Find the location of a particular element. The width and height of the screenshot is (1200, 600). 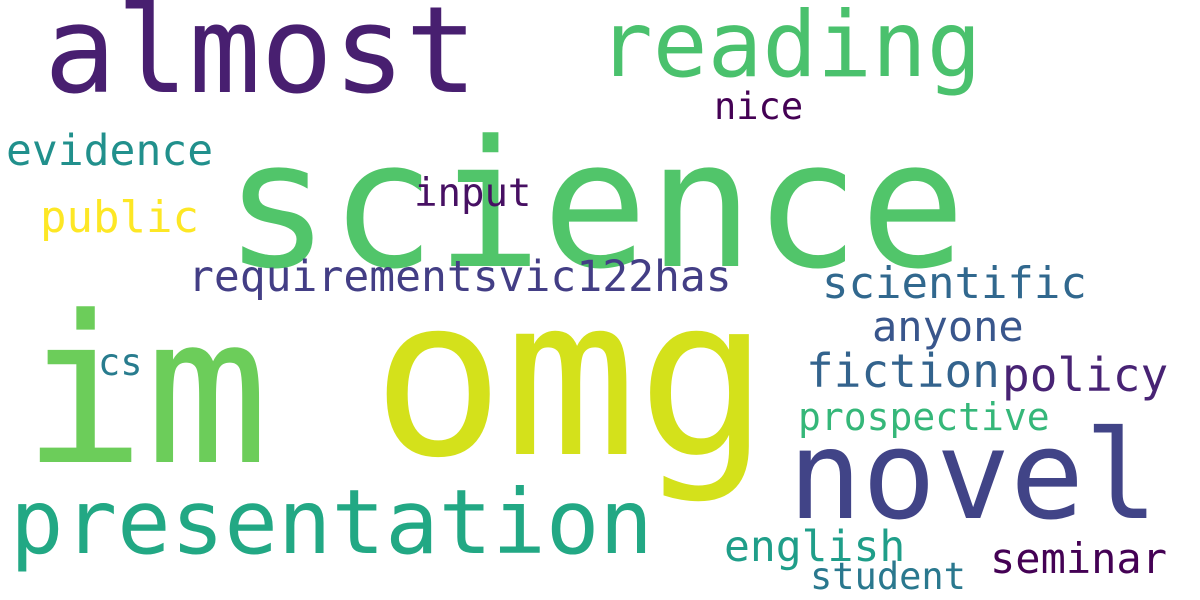

word-seminar: seminar is located at coordinates (1079, 558).